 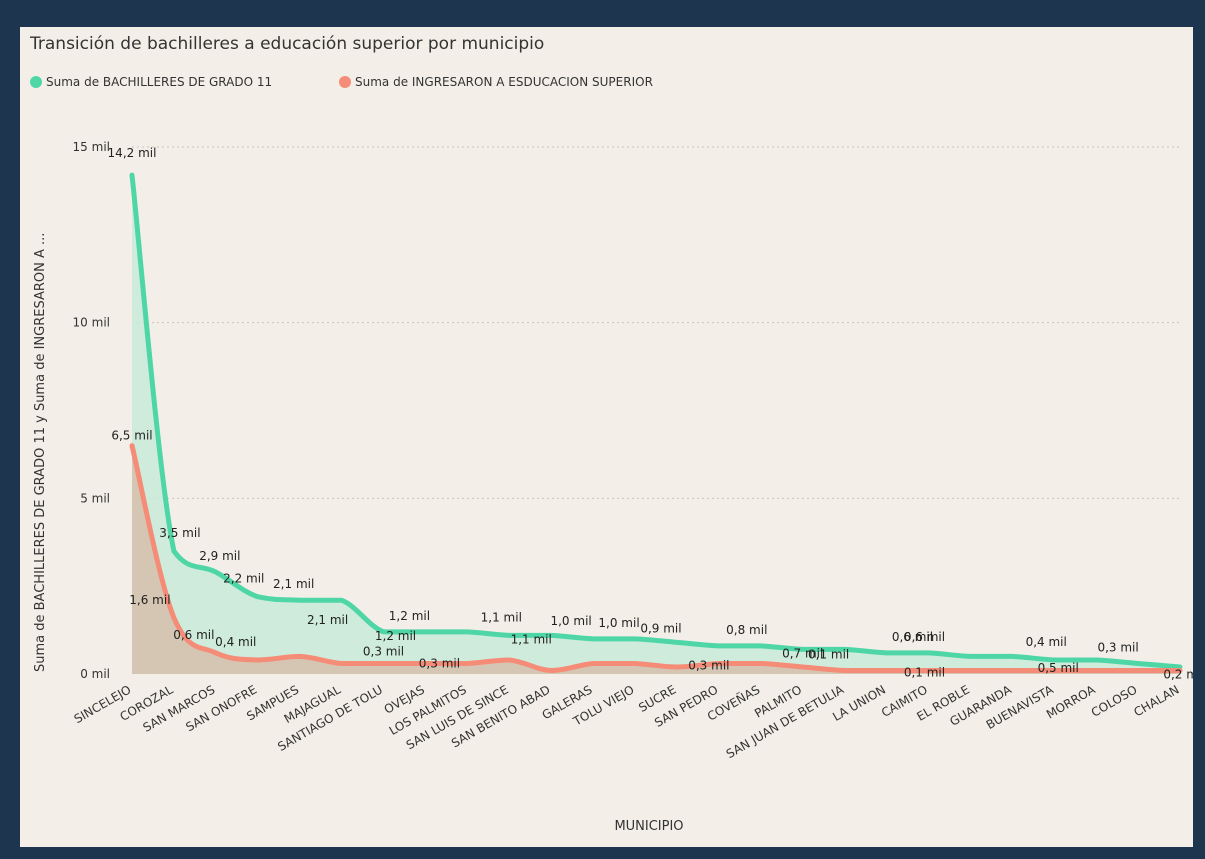 What do you see at coordinates (802, 653) in the screenshot?
I see `data-label: 0,7 mil` at bounding box center [802, 653].